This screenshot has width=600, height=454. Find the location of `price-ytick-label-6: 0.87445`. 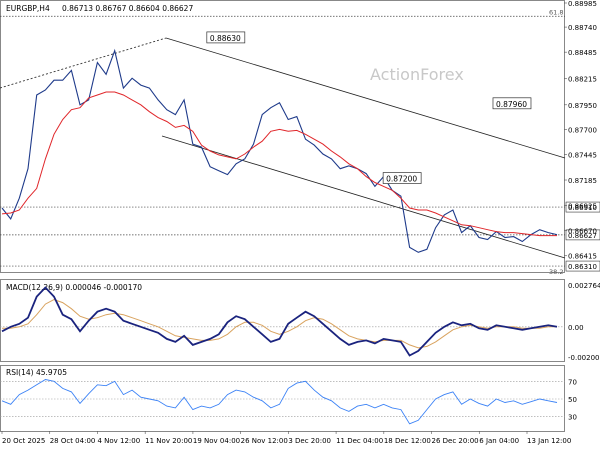

price-ytick-label-6: 0.87445 is located at coordinates (582, 155).